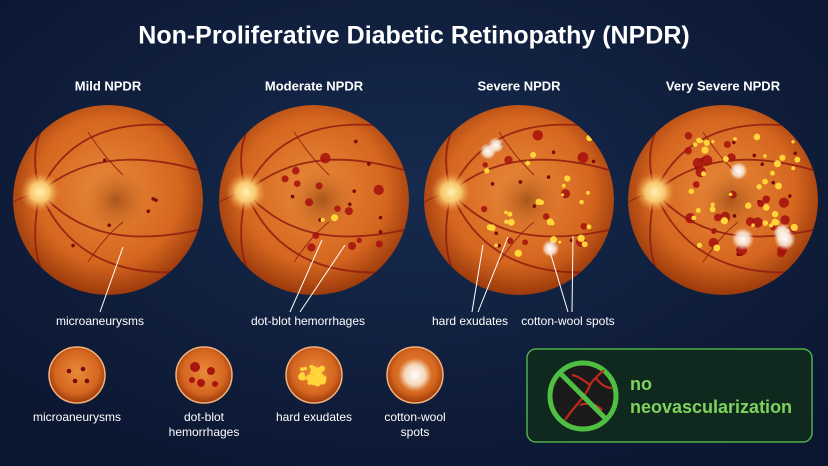 This screenshot has width=828, height=466. Describe the element at coordinates (204, 432) in the screenshot. I see `lesion-label: hemorrhages` at that location.